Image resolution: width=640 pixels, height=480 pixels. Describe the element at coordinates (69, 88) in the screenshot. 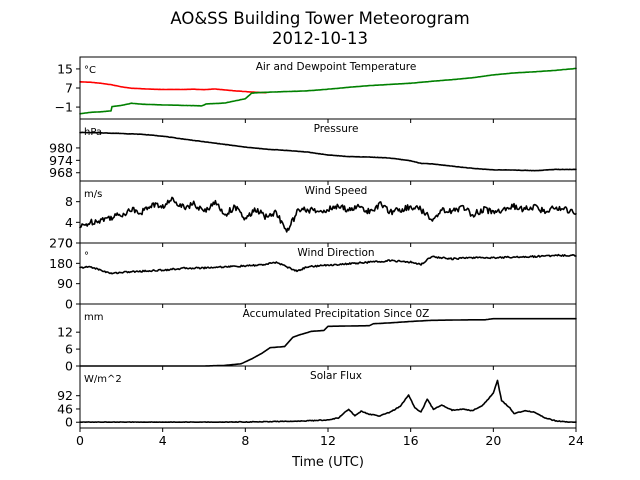

I see `y-tick-label: 7` at that location.